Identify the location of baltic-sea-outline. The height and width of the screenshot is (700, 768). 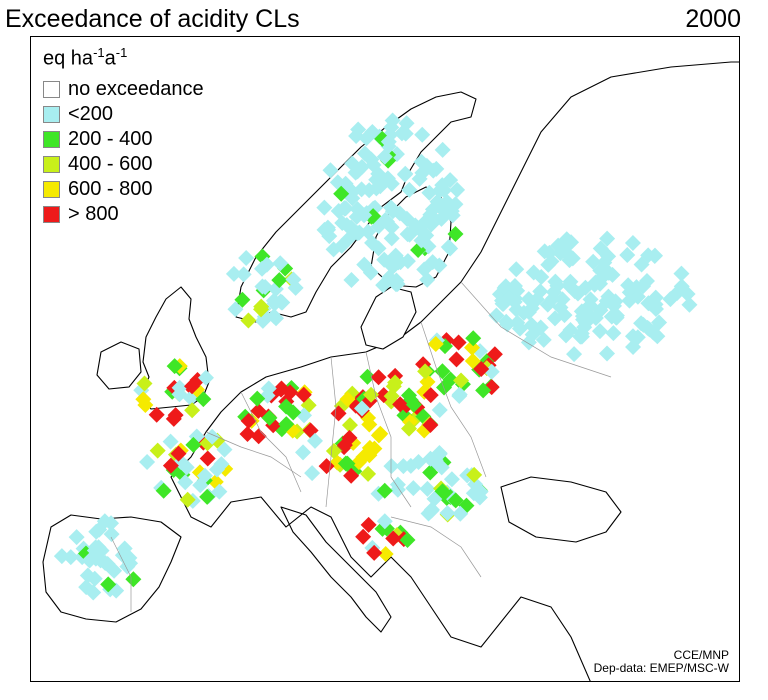
(388, 318).